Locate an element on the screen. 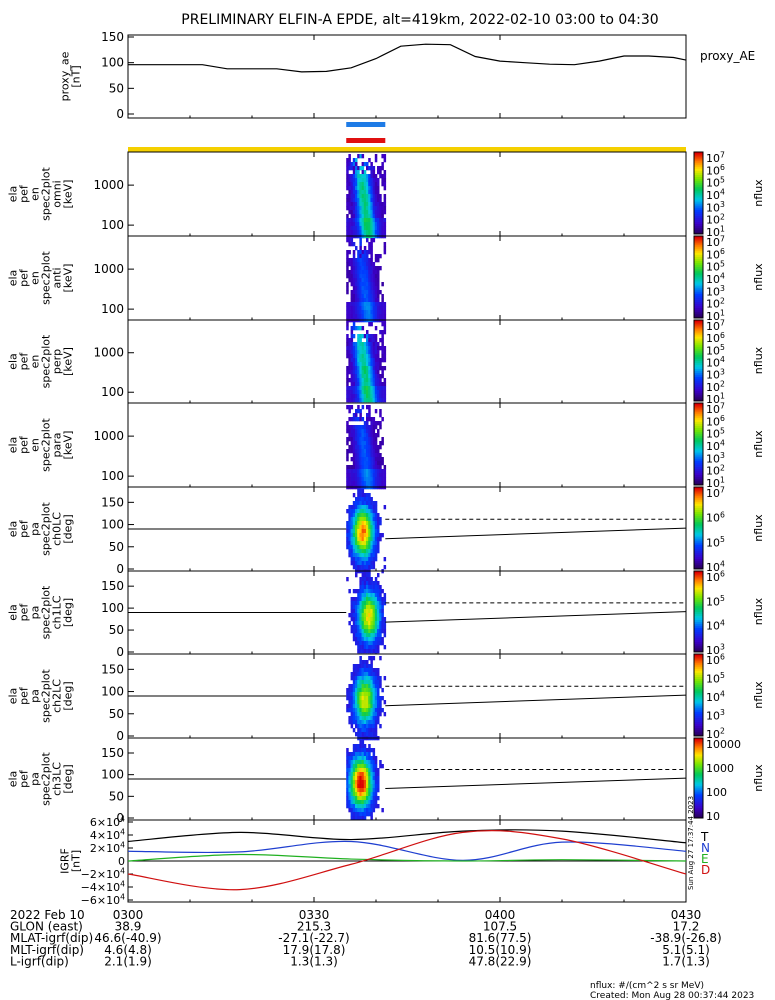 This screenshot has height=1000, width=775. footer-cell: 1.7(1.3) is located at coordinates (686, 961).